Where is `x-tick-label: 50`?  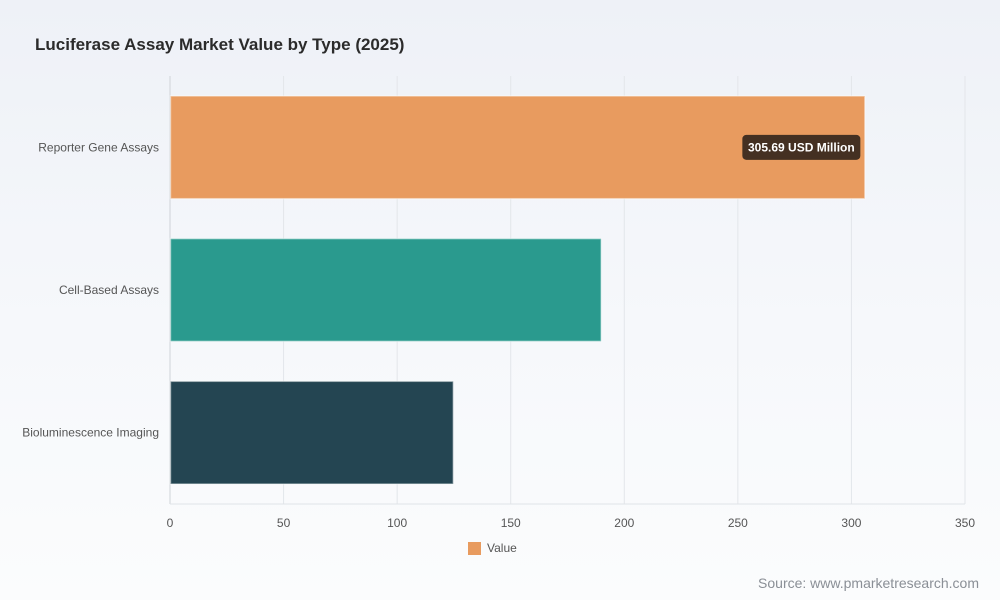 x-tick-label: 50 is located at coordinates (284, 523).